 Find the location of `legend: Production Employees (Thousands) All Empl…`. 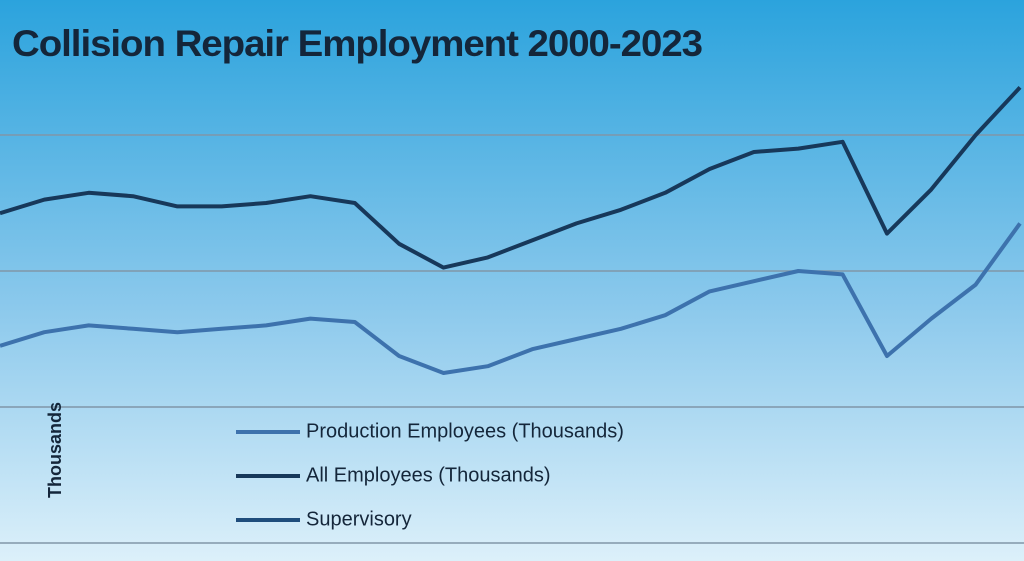

legend: Production Employees (Thousands) All Empl… is located at coordinates (430, 475).